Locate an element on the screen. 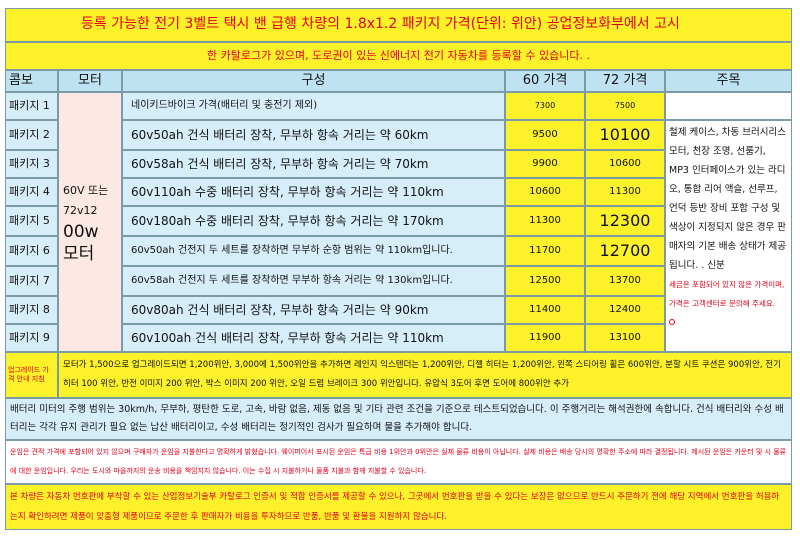 This screenshot has height=540, width=800. price-60: 10600 is located at coordinates (545, 192).